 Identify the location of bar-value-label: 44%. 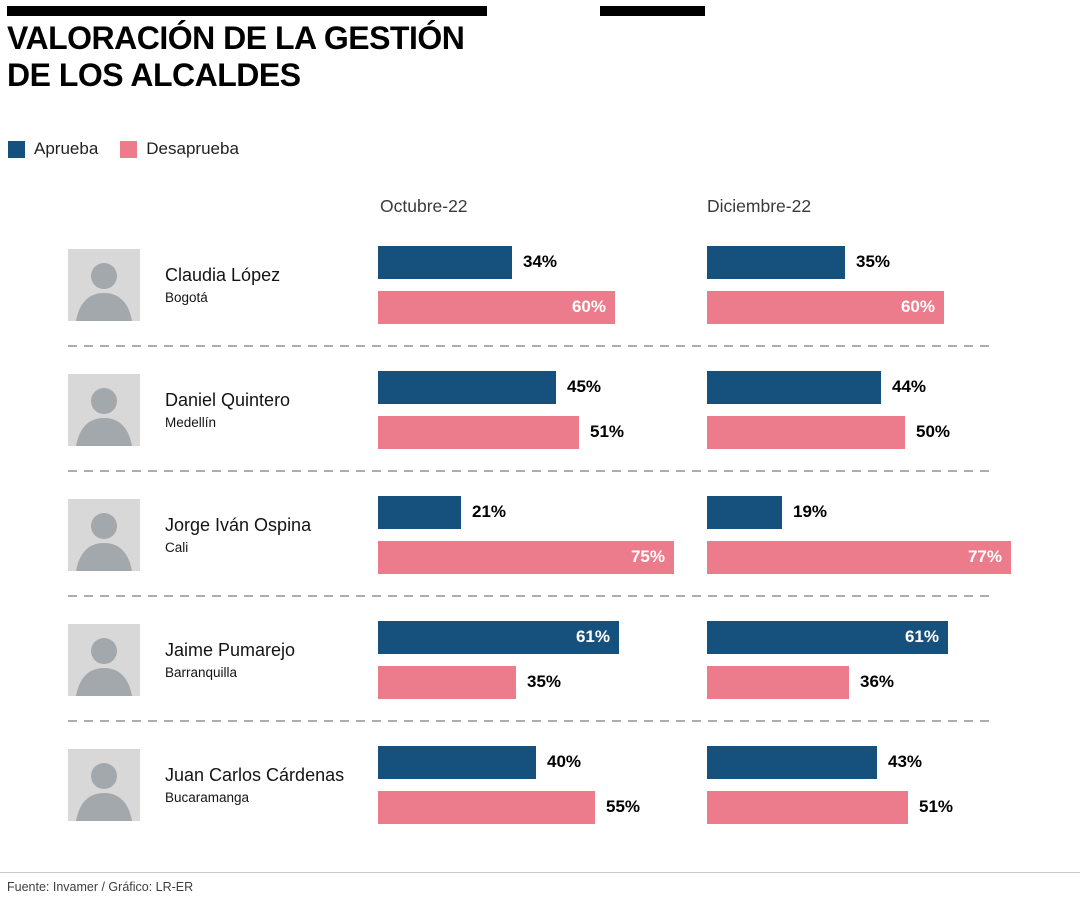
(909, 386).